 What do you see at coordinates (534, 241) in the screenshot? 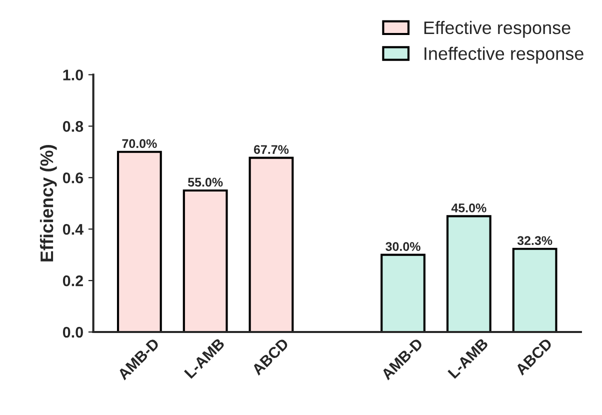
I see `data-label: 32.3%` at bounding box center [534, 241].